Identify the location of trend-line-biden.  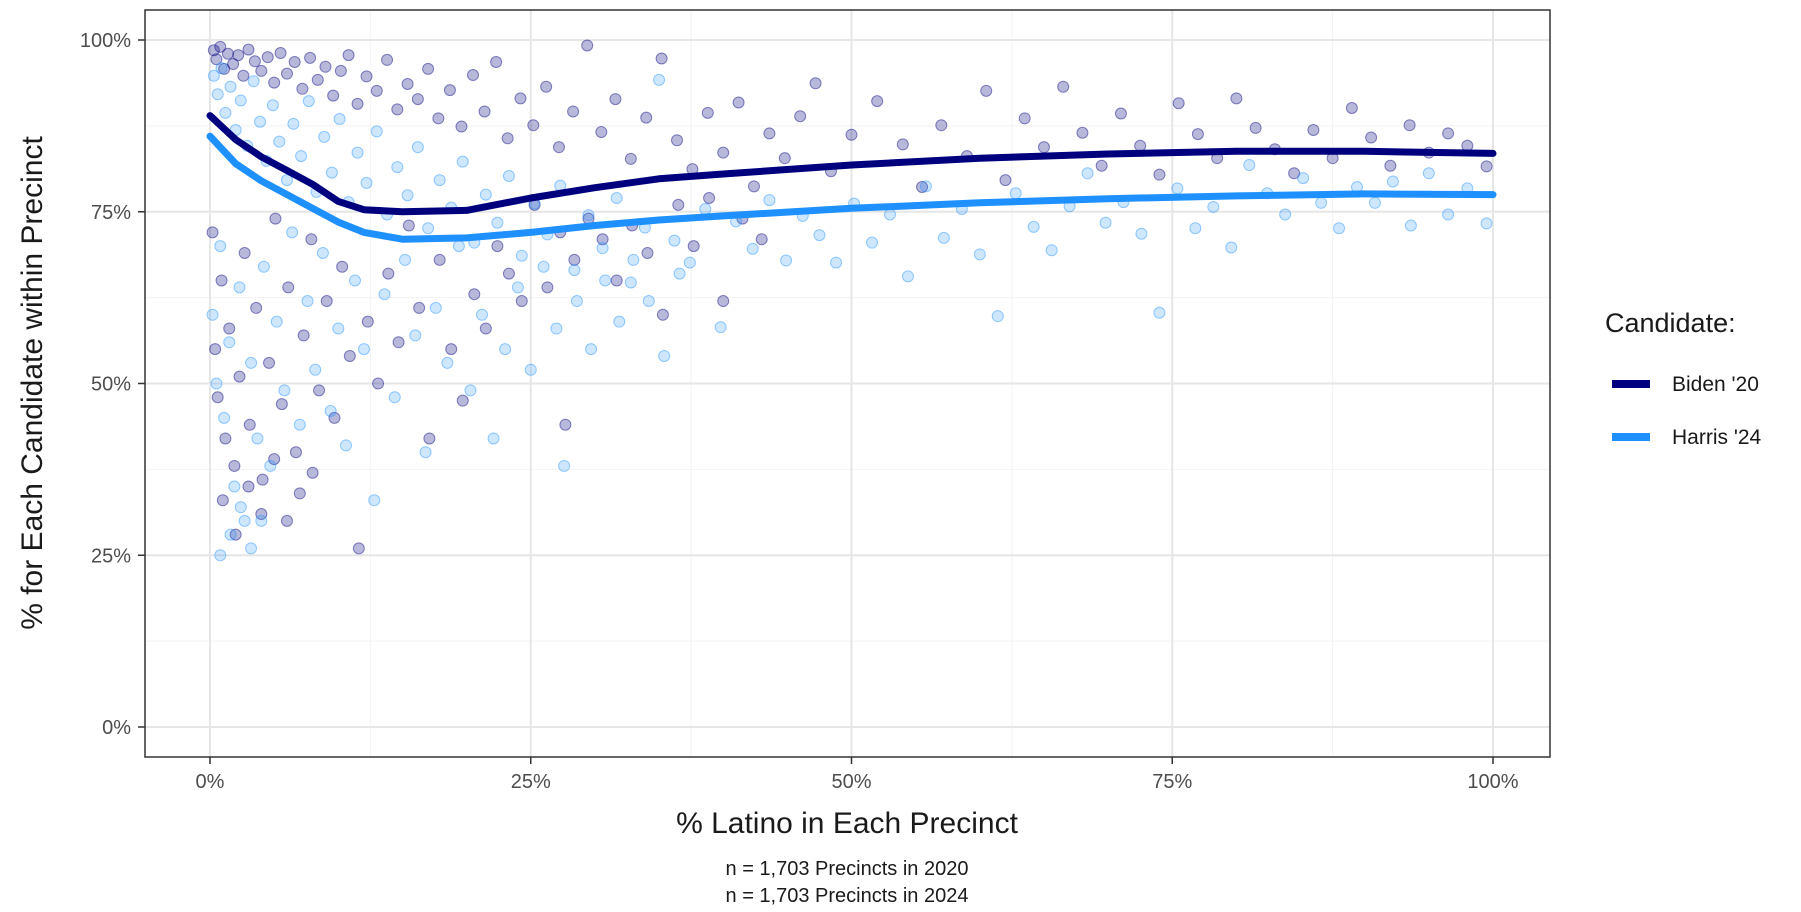
(851, 164).